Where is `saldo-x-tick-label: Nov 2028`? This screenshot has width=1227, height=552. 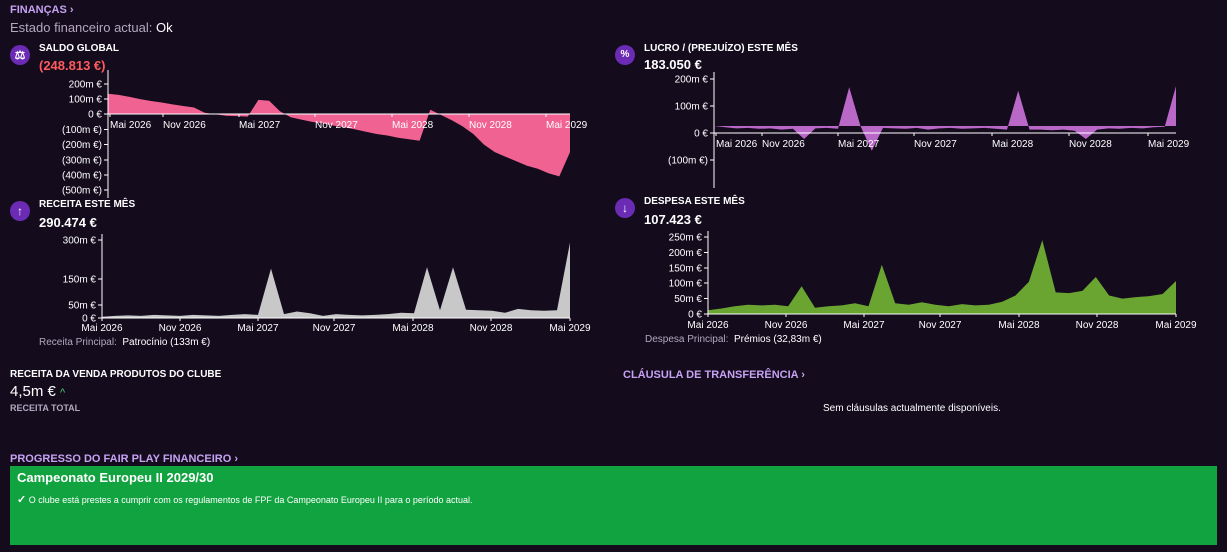 saldo-x-tick-label: Nov 2028 is located at coordinates (490, 125).